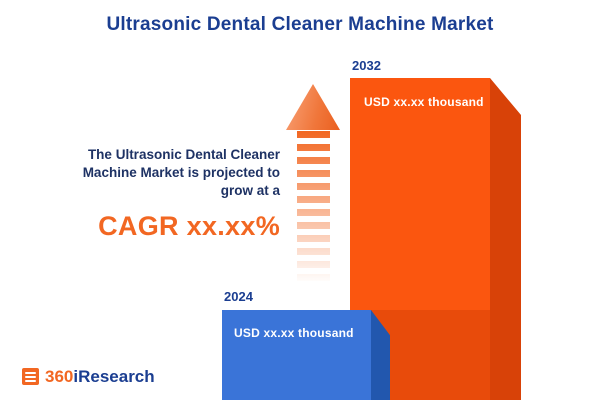 Image resolution: width=600 pixels, height=400 pixels. What do you see at coordinates (238, 296) in the screenshot?
I see `year-label-2024: 2024` at bounding box center [238, 296].